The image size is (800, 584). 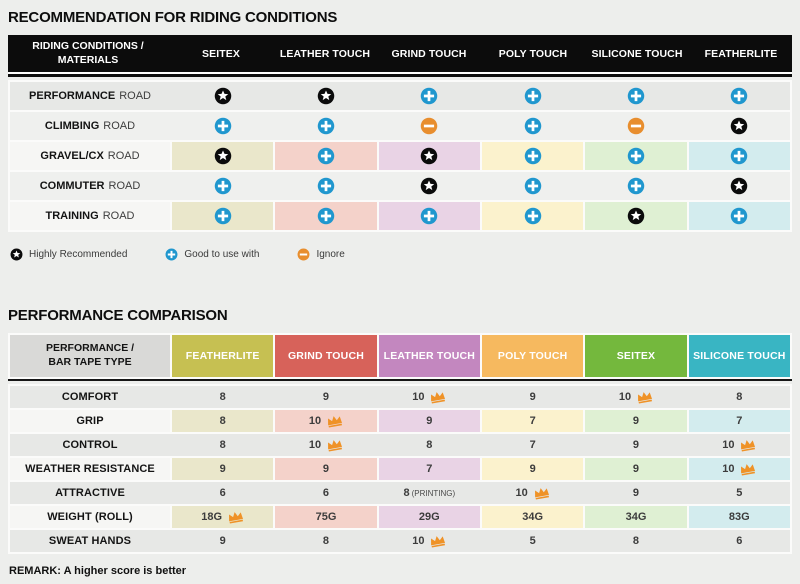 I want to click on material-column-header: GRIND TOUCH, so click(x=429, y=53).